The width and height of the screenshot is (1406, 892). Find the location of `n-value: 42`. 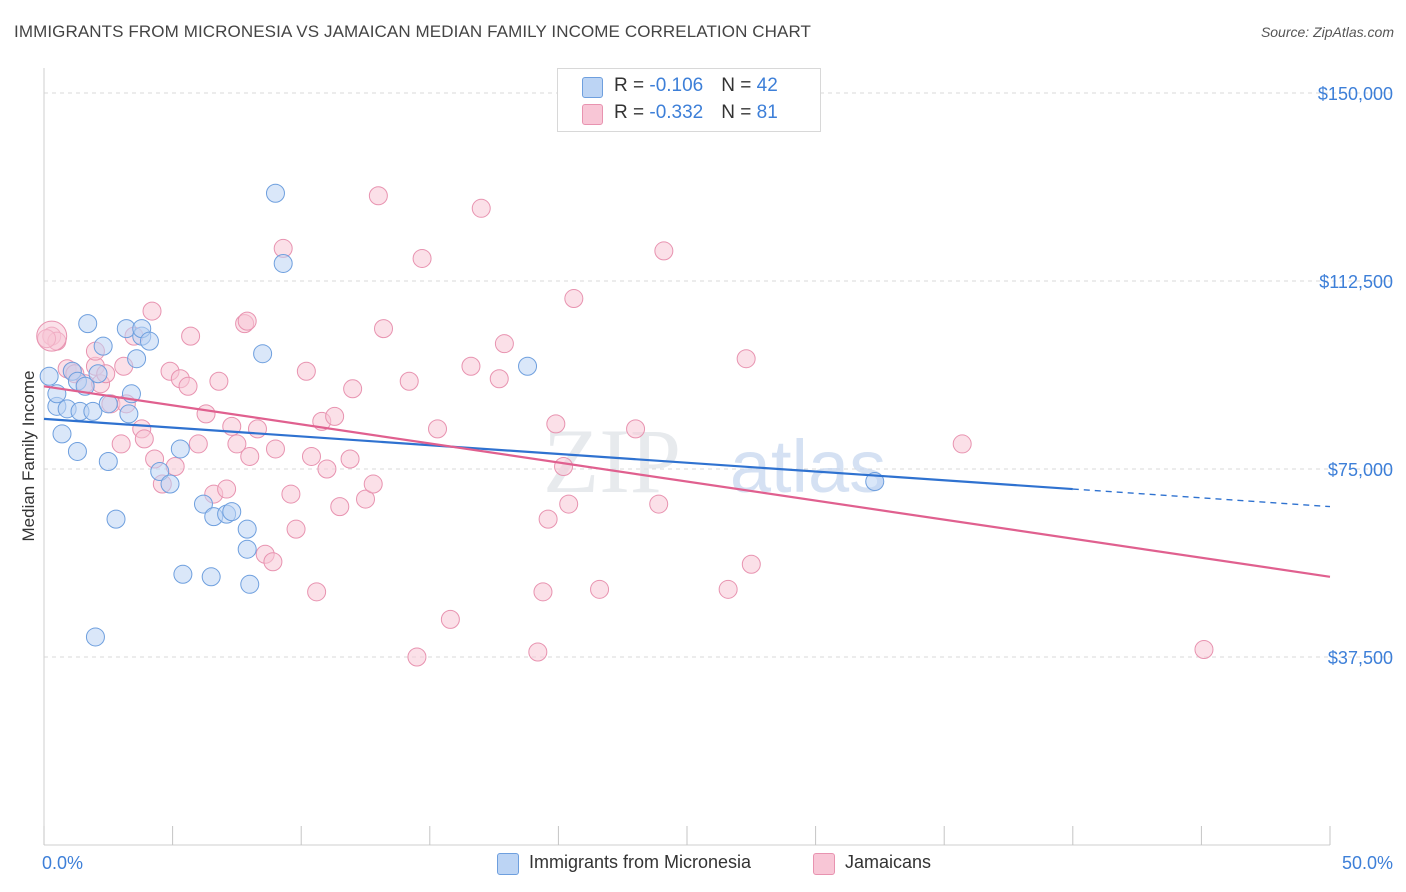

n-value: 42 is located at coordinates (767, 85).